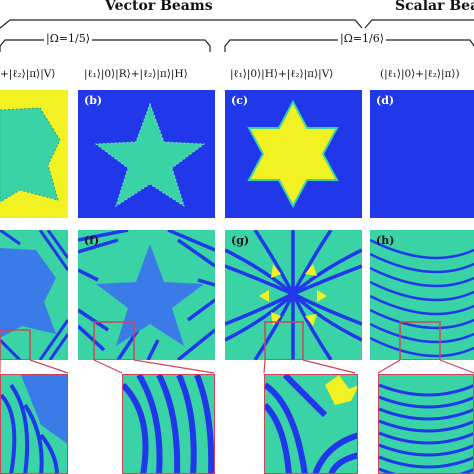 This screenshot has width=474, height=474. Describe the element at coordinates (311, 424) in the screenshot. I see `zoom-panel-g` at that location.